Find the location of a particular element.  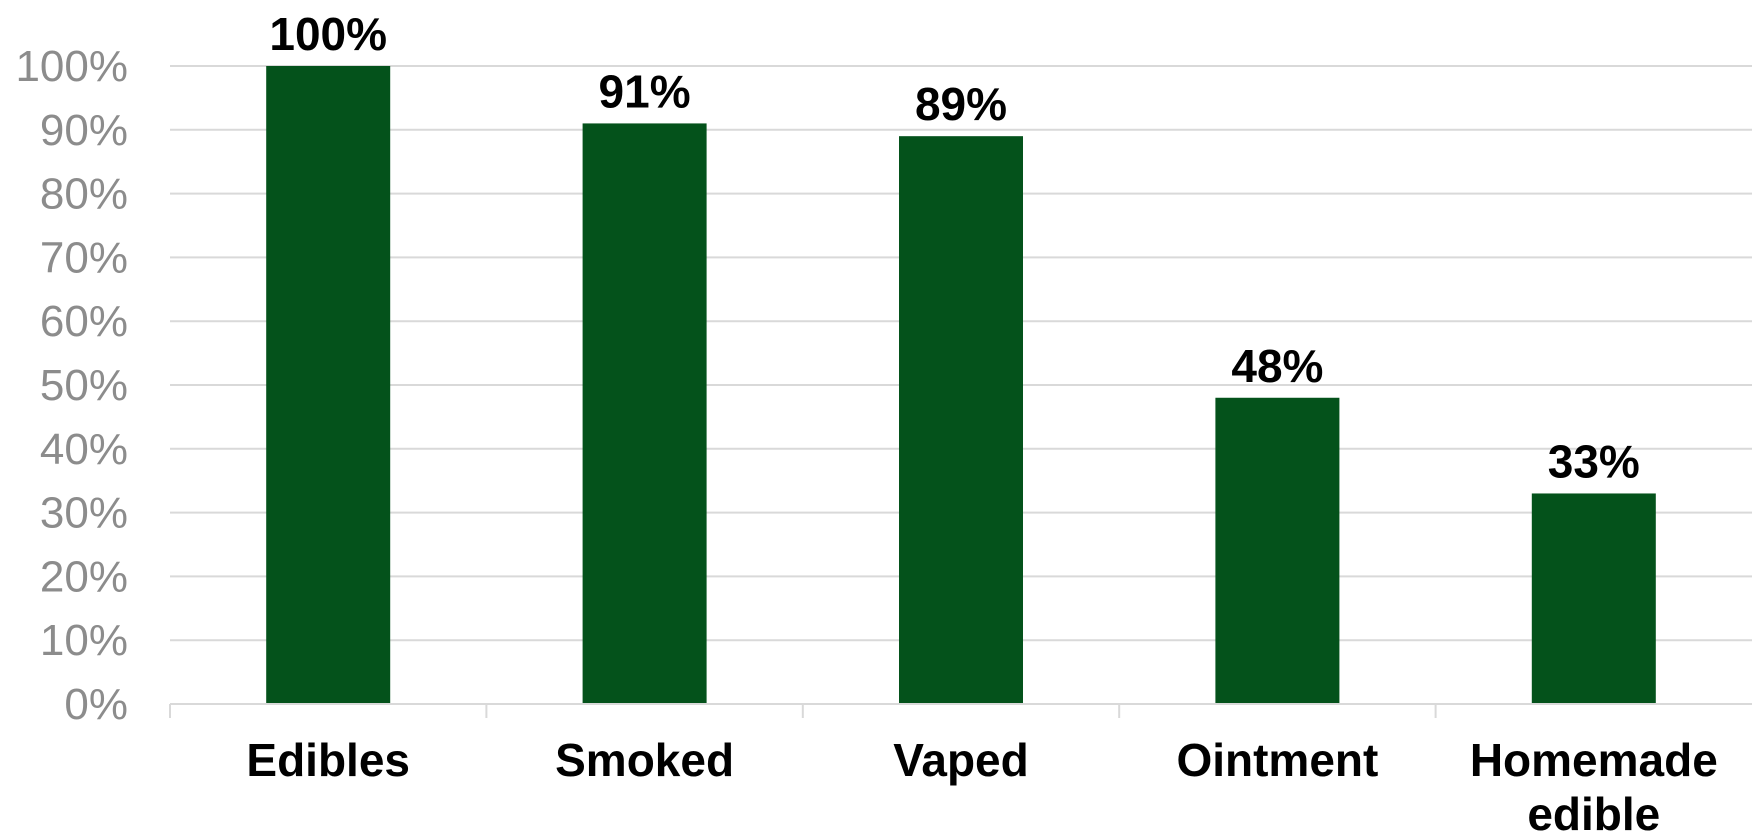

y-tick-label: 90% is located at coordinates (84, 130).